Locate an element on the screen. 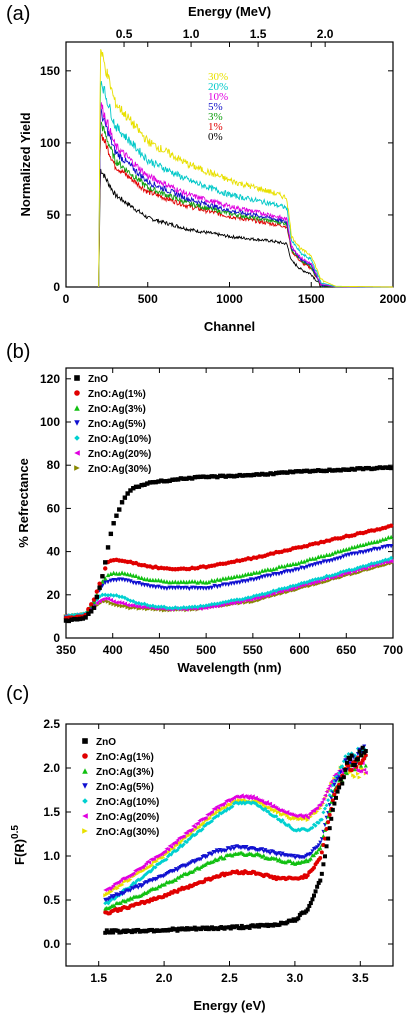 This screenshot has height=1024, width=407. legend-entry: ZnO:Ag(1%) is located at coordinates (117, 394).